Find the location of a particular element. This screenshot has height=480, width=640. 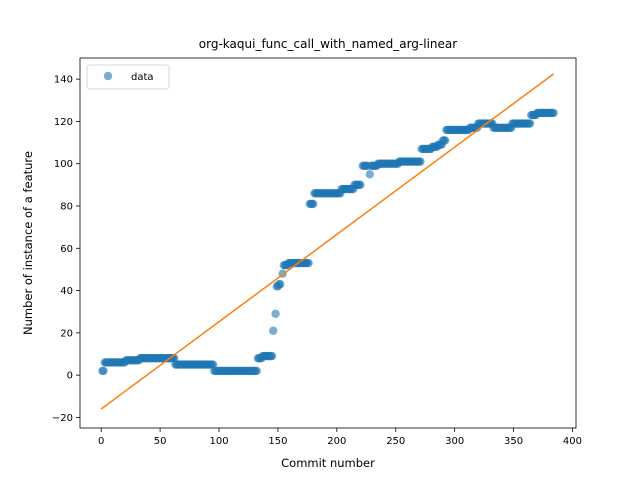

y-tick-label: 60 is located at coordinates (66, 249).